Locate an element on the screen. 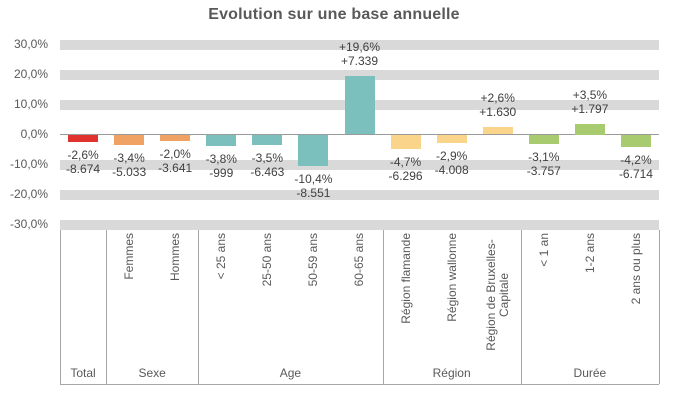 Image resolution: width=676 pixels, height=401 pixels. category-label: Région flamande is located at coordinates (406, 295).